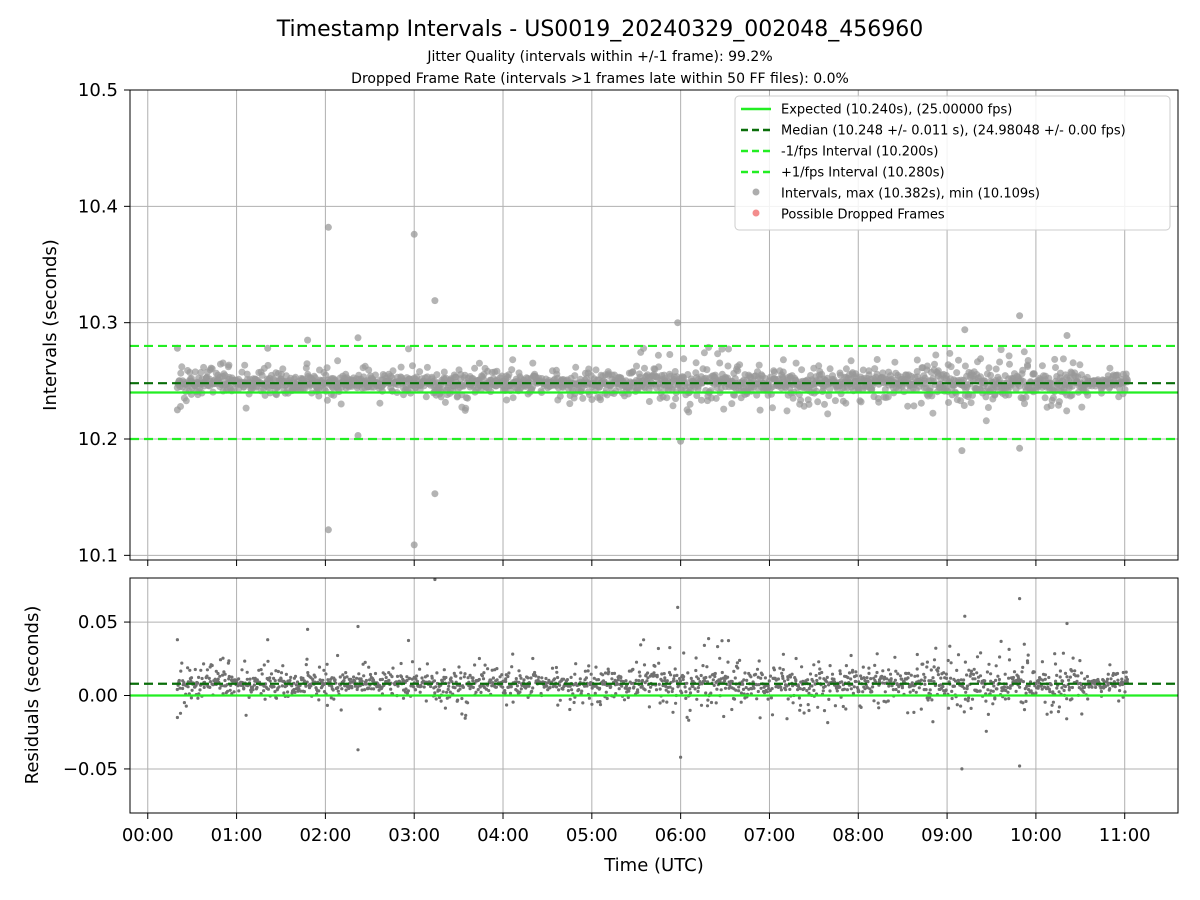 Image resolution: width=1200 pixels, height=900 pixels. I want to click on x-tick-label: 10:00, so click(1036, 835).